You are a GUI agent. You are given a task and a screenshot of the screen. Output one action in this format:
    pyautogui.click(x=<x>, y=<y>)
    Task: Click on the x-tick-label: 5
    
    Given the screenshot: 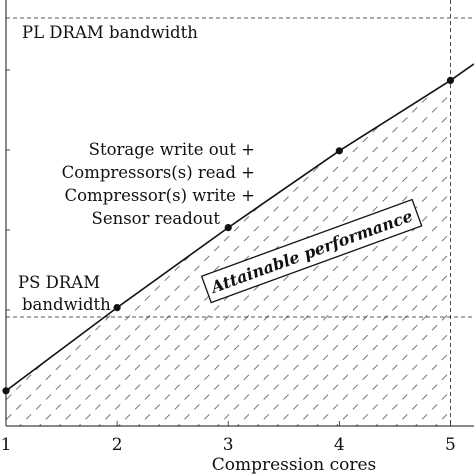 What is the action you would take?
    pyautogui.click(x=450, y=445)
    